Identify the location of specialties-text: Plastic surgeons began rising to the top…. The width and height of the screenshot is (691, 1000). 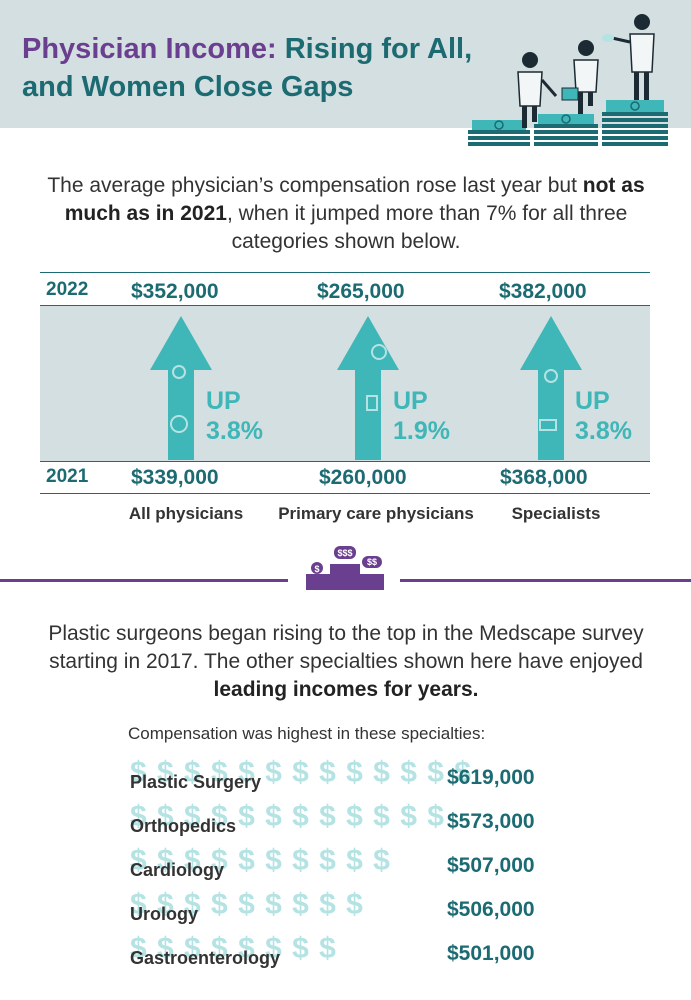
(346, 647).